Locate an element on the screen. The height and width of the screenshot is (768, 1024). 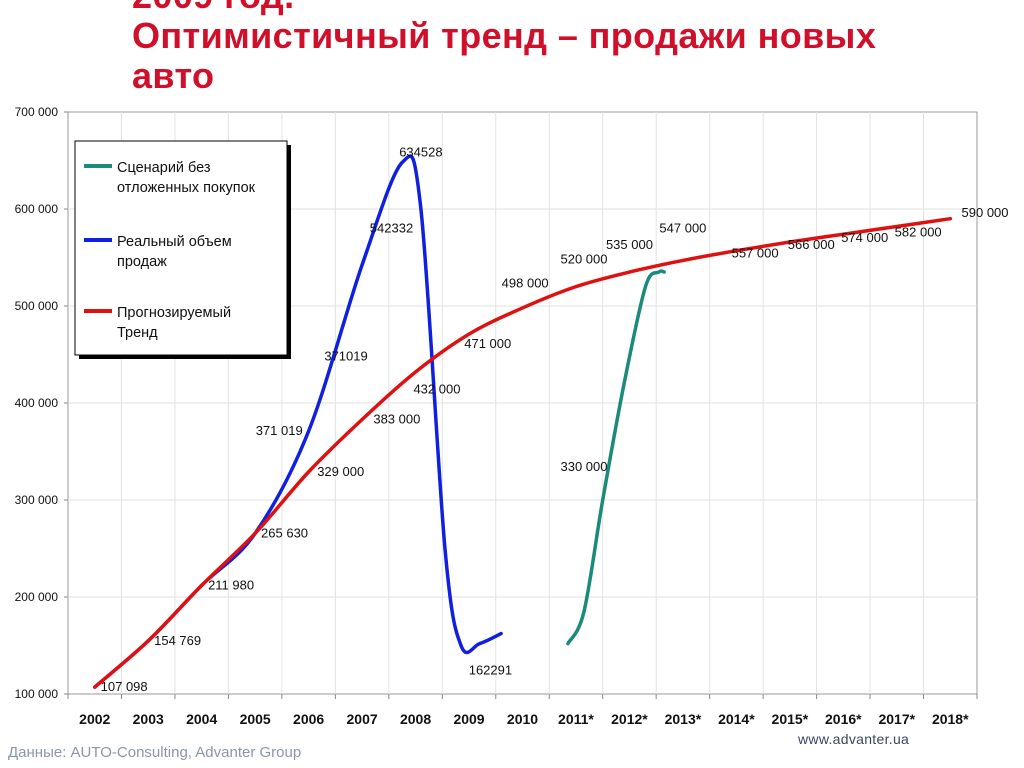
legend-label-trend-1: Прогнозируемый is located at coordinates (174, 313).